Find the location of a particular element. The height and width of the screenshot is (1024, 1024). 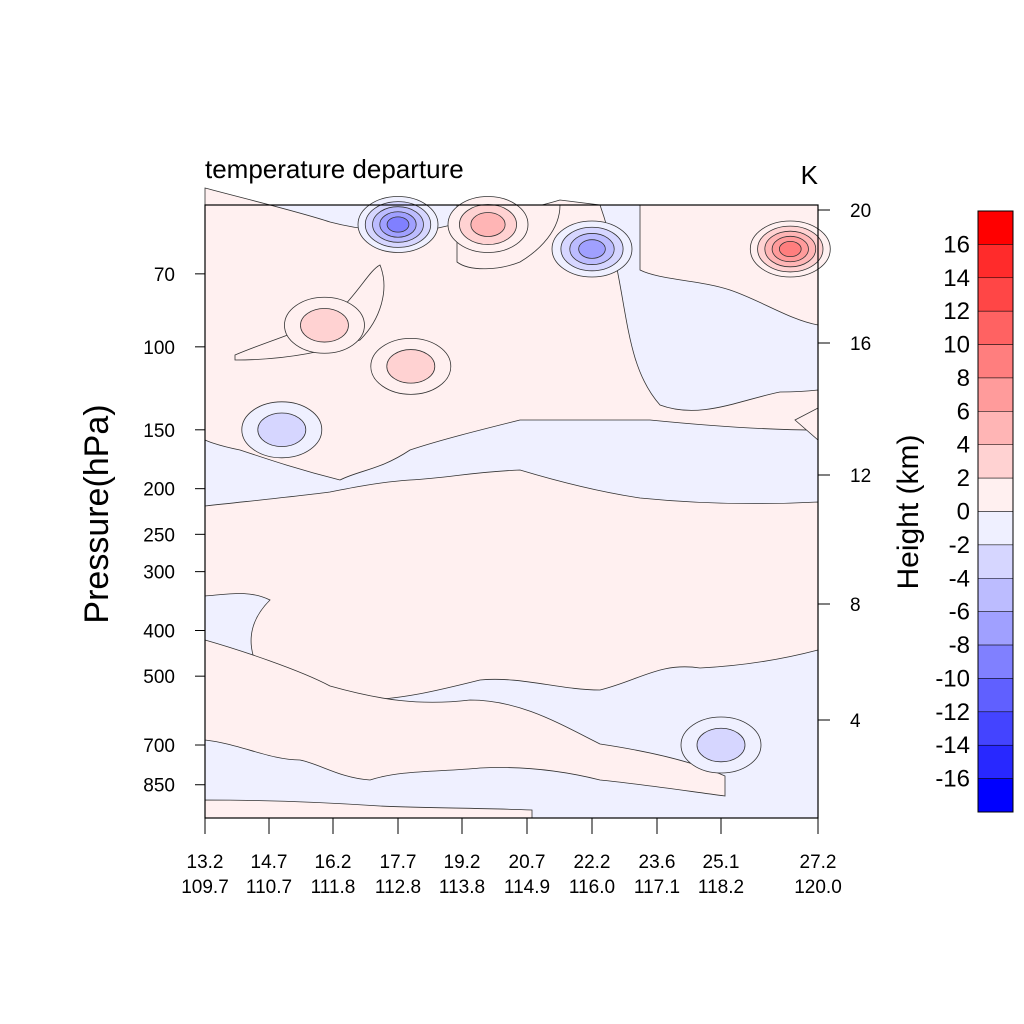

right-axis-label: Height (km) is located at coordinates (908, 511).